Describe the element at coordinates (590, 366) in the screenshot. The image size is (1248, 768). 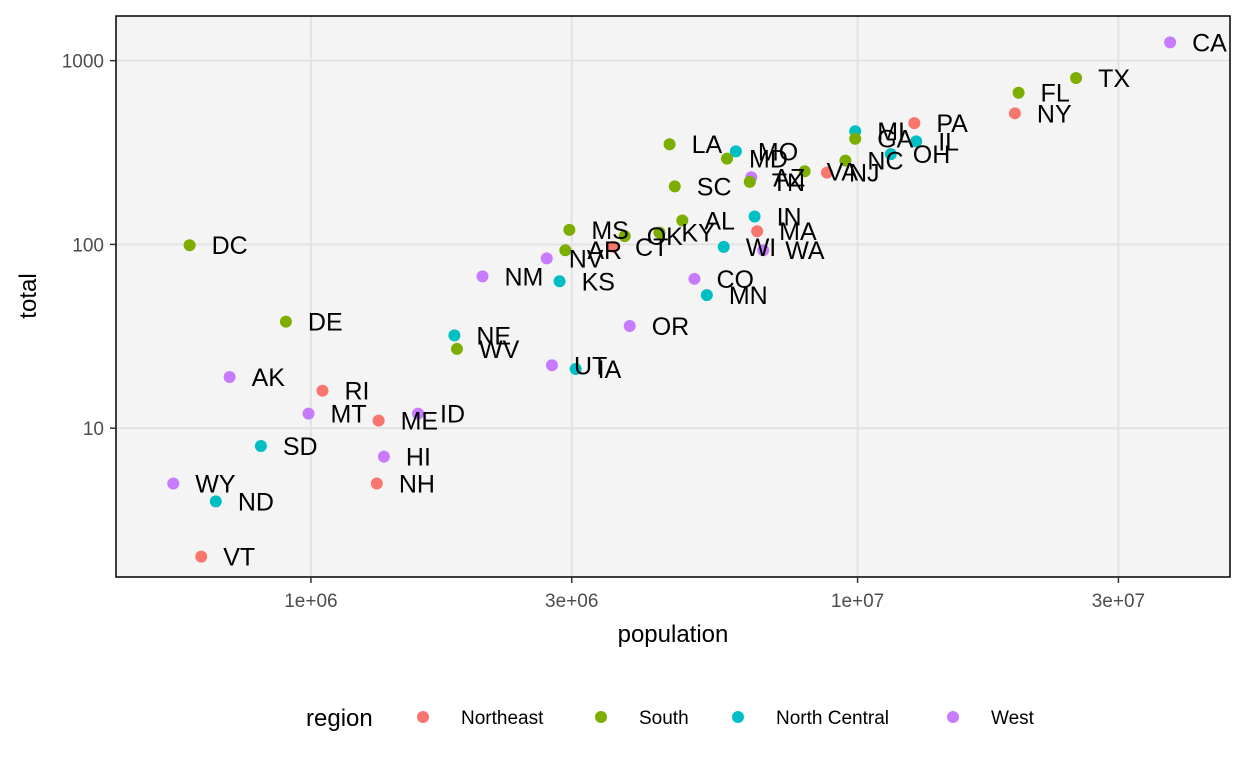
I see `point-label: UT` at that location.